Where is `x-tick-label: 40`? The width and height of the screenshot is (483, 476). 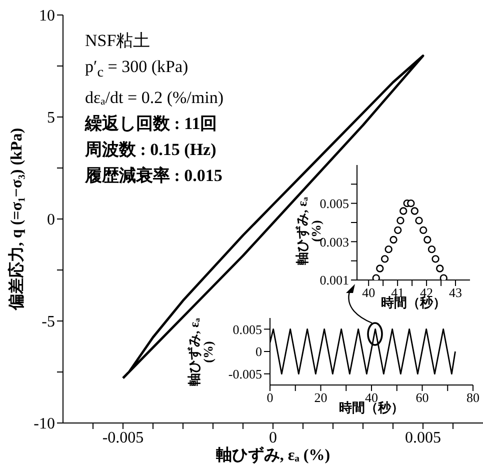 x-tick-label: 40 is located at coordinates (369, 292).